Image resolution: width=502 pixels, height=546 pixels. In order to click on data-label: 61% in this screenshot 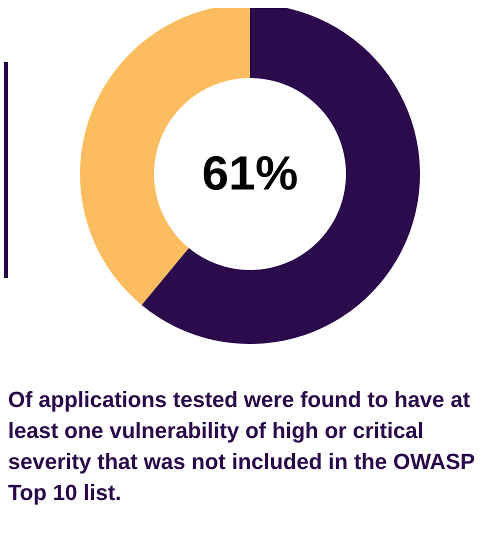, I will do `click(250, 174)`.